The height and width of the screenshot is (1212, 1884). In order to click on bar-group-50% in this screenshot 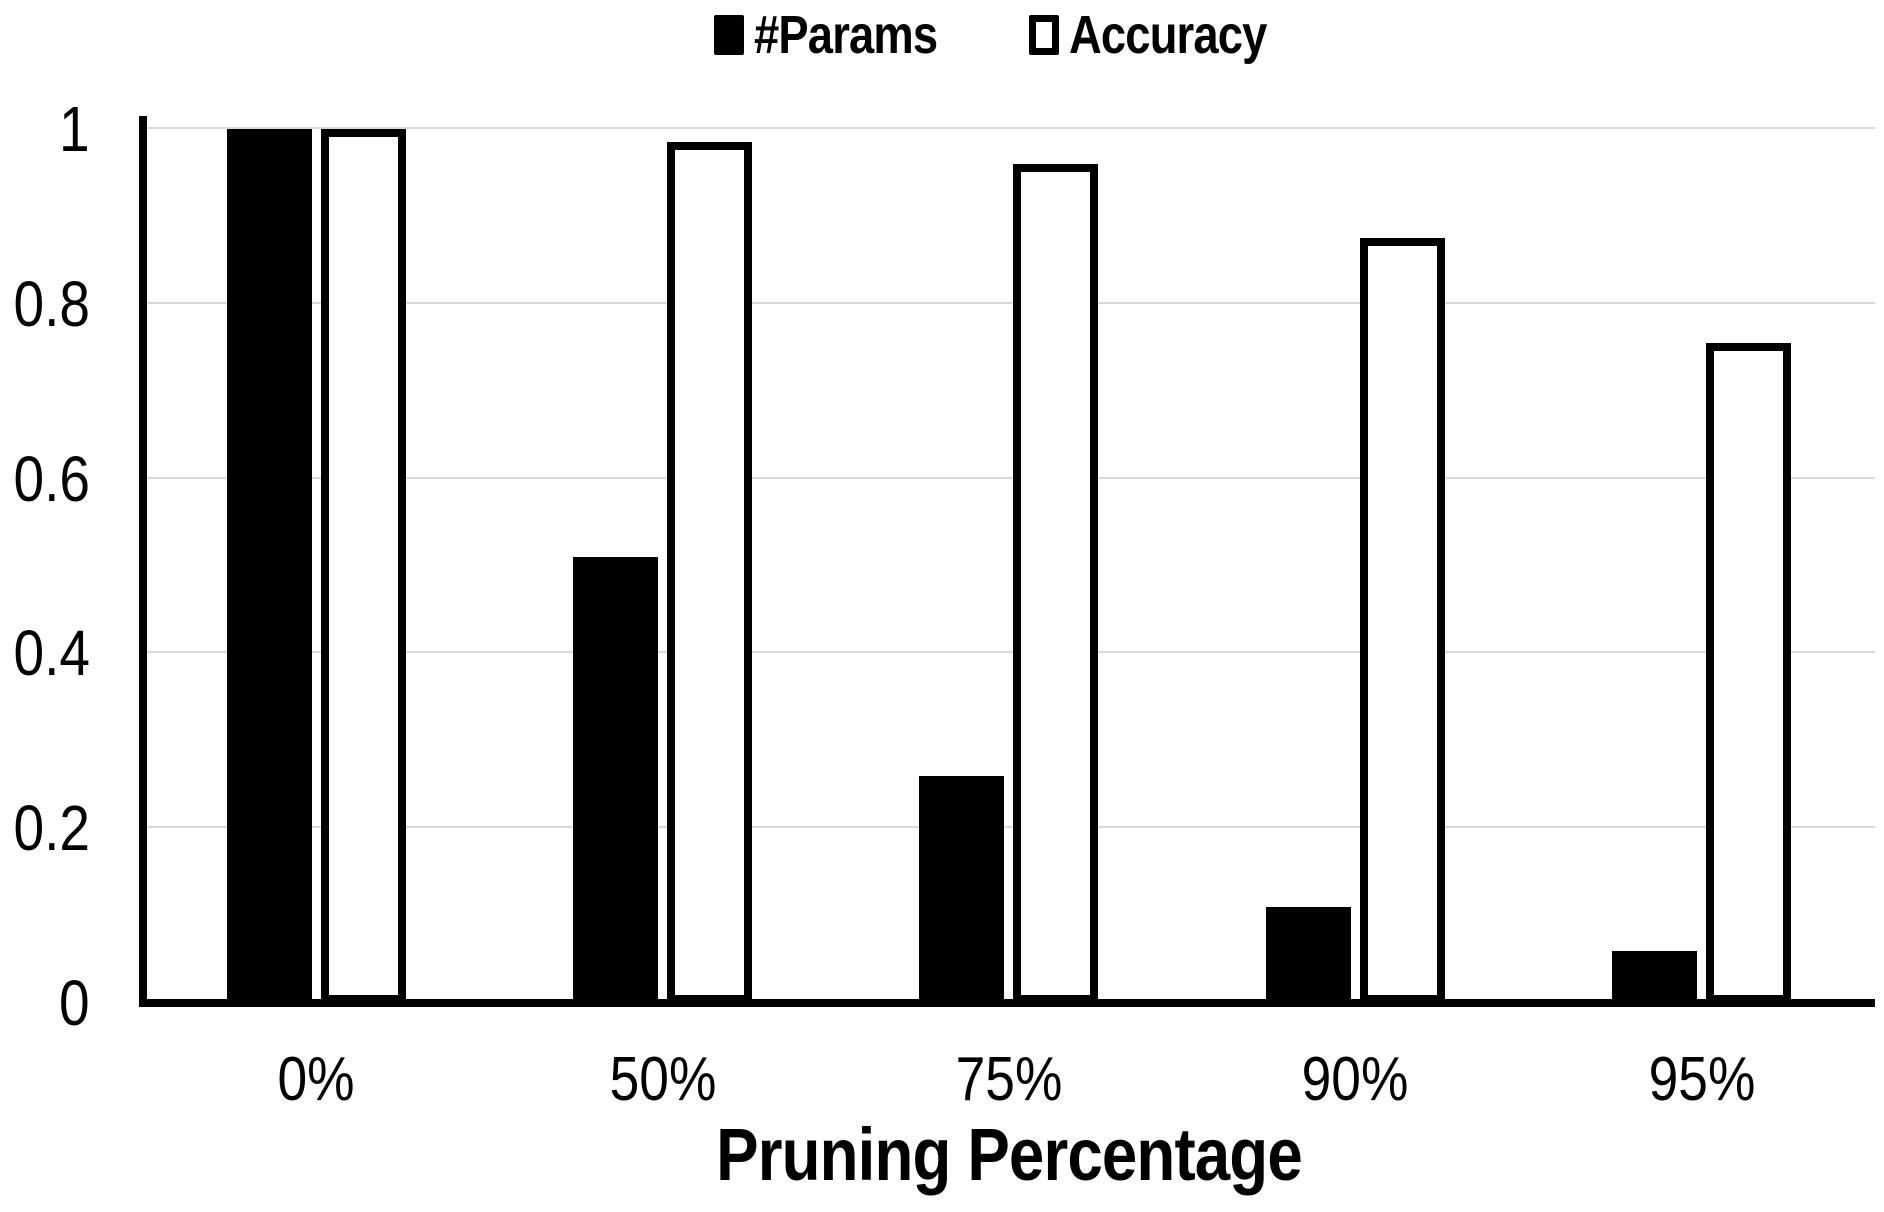, I will do `click(662, 566)`.